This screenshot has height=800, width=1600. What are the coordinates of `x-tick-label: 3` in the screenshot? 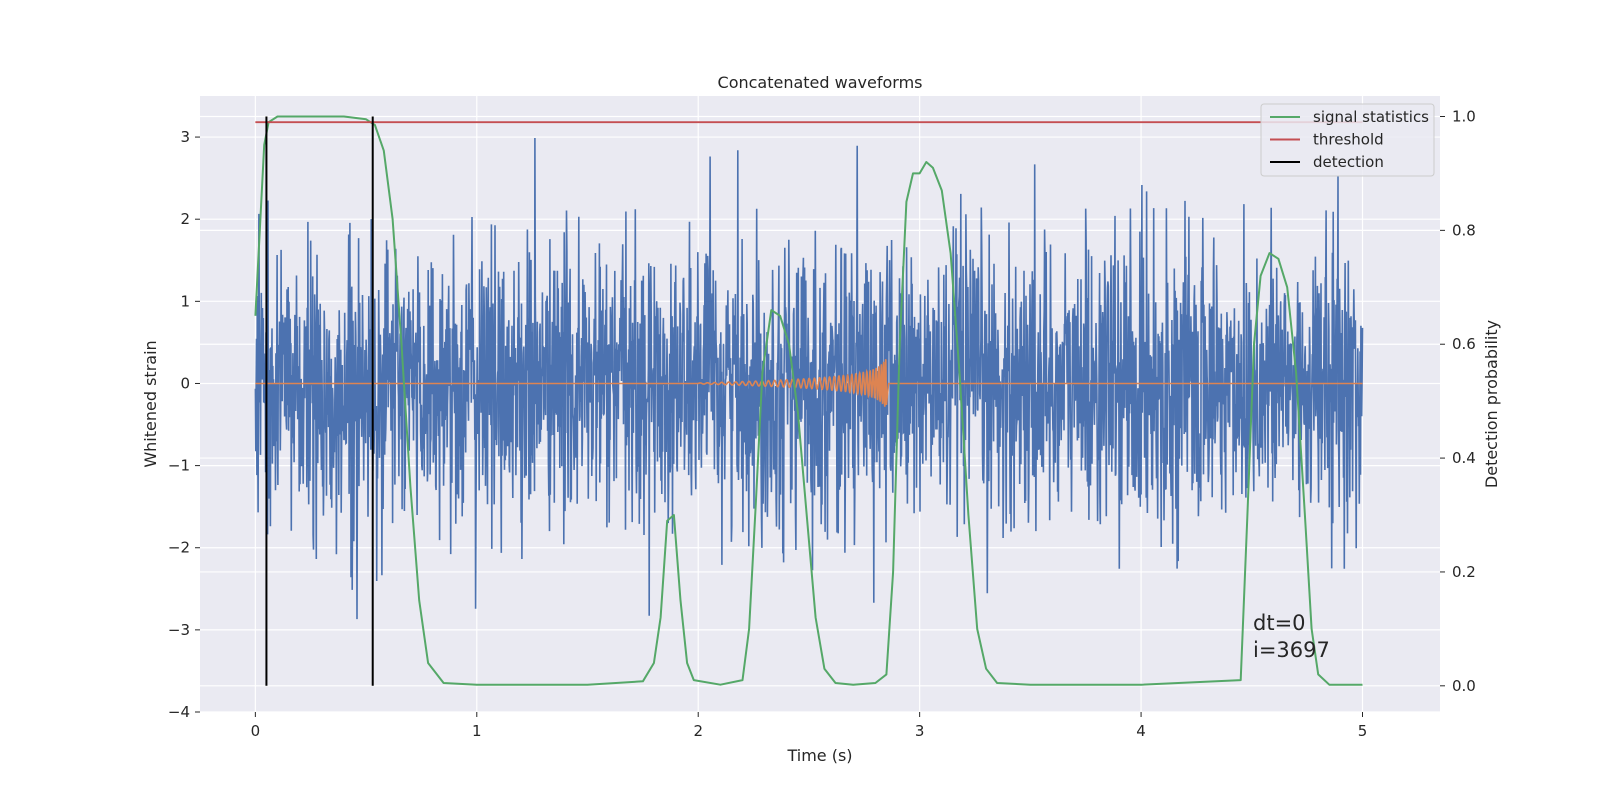 It's located at (920, 731).